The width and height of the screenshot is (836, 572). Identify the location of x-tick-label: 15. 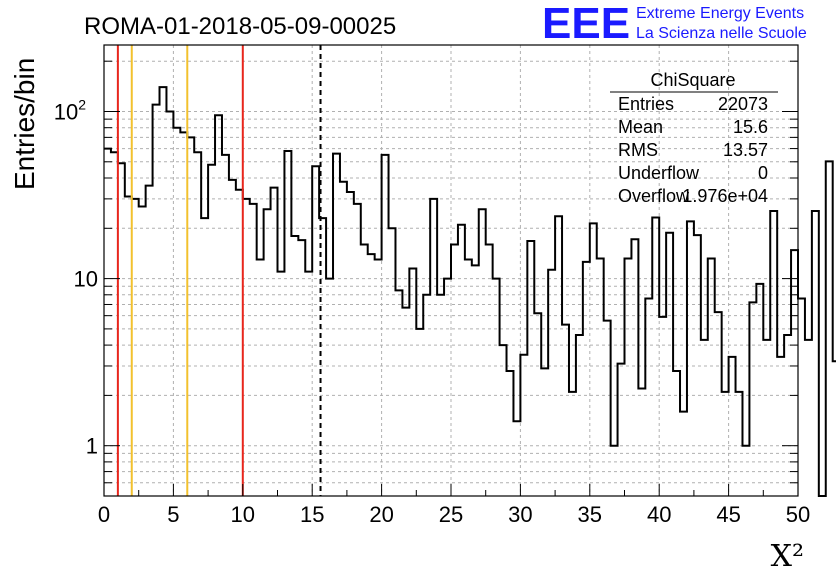
(312, 514).